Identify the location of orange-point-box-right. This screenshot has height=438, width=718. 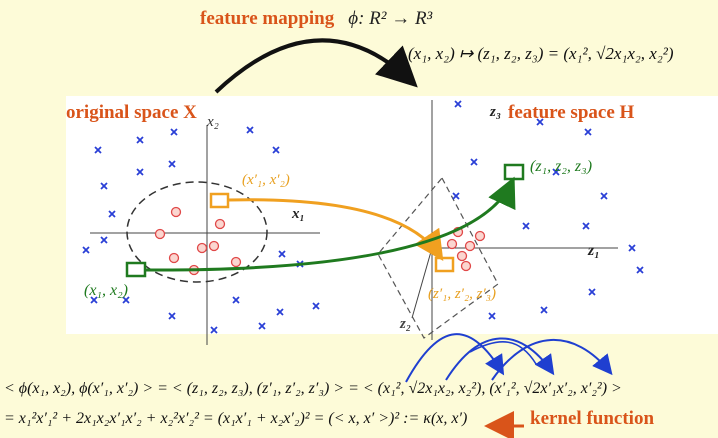
(444, 264).